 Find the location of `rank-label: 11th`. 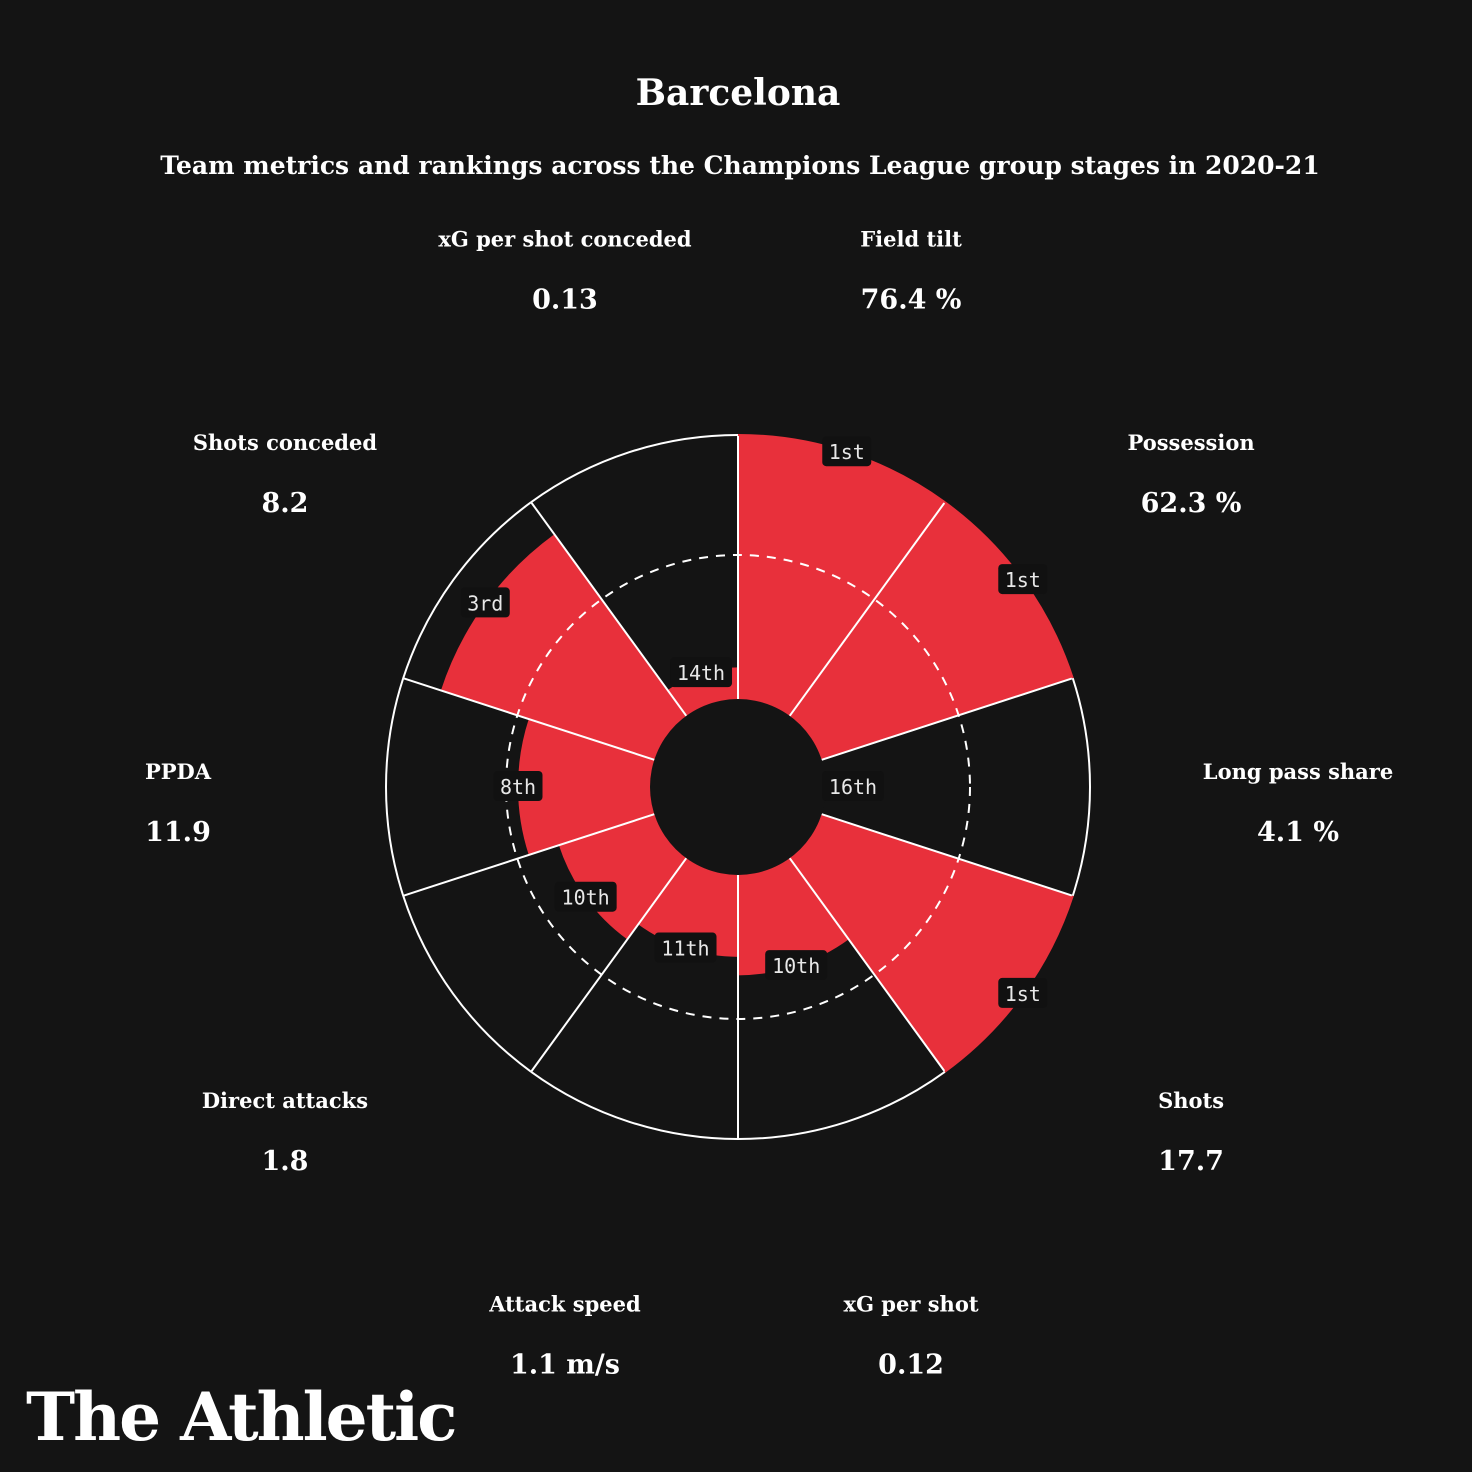

rank-label: 11th is located at coordinates (685, 949).